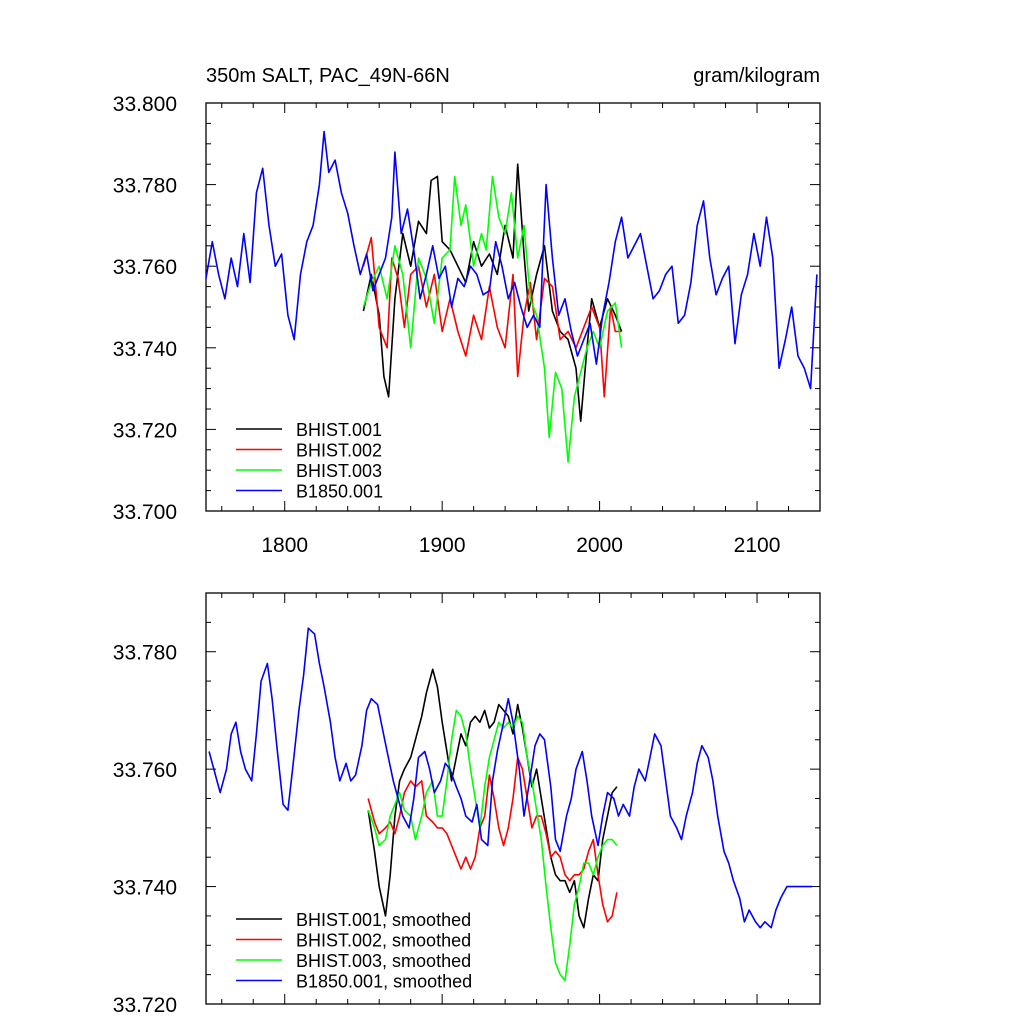 The height and width of the screenshot is (1024, 1024). What do you see at coordinates (383, 920) in the screenshot?
I see `legend-label: BHIST.001, smoothed` at bounding box center [383, 920].